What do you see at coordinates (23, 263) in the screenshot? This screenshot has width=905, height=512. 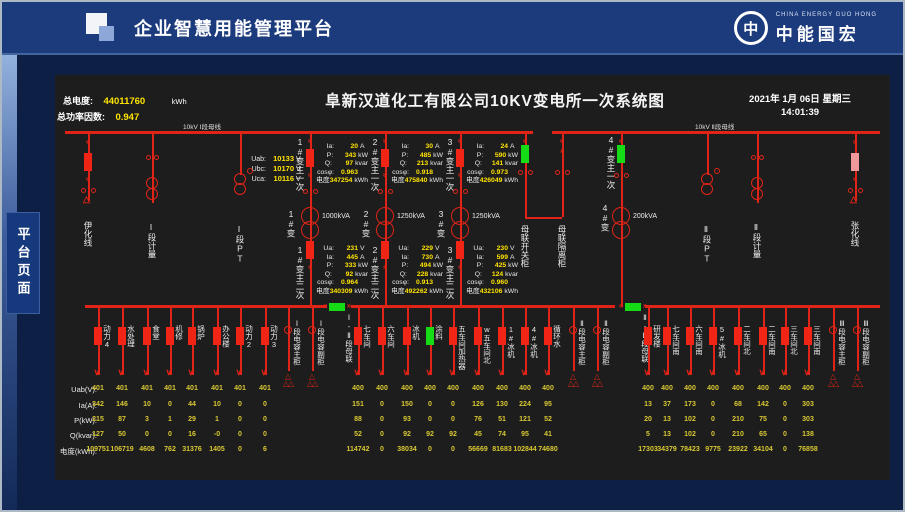 I see `platform-page-tab: 平台页面` at bounding box center [23, 263].